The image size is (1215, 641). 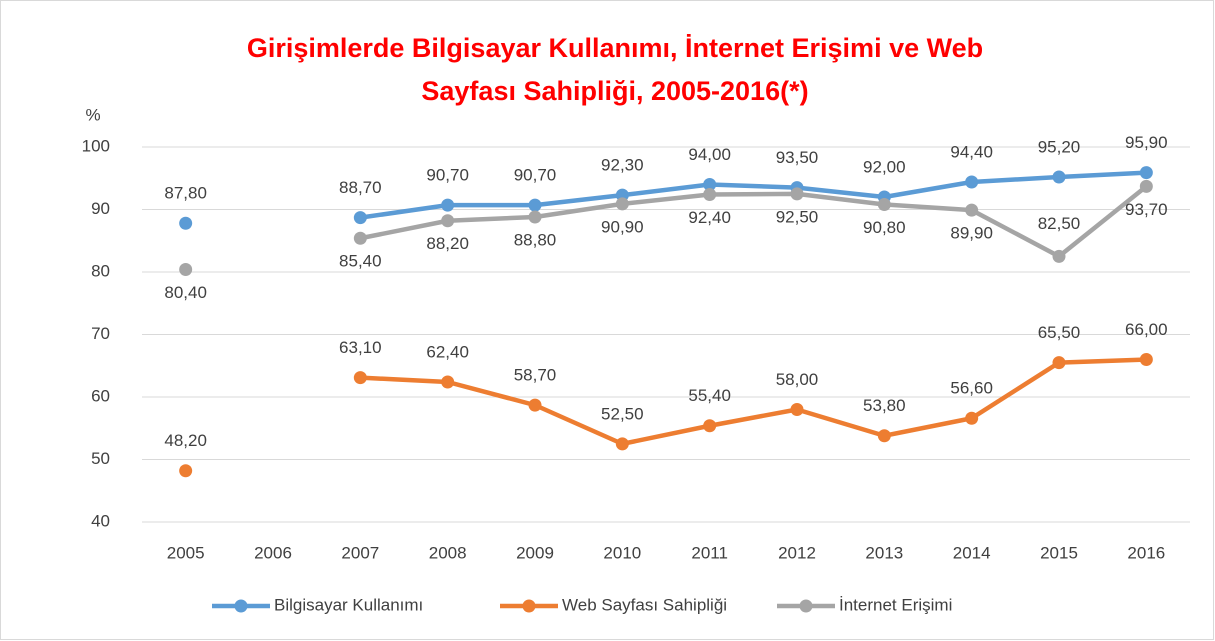 What do you see at coordinates (360, 187) in the screenshot?
I see `data-label: 88,70` at bounding box center [360, 187].